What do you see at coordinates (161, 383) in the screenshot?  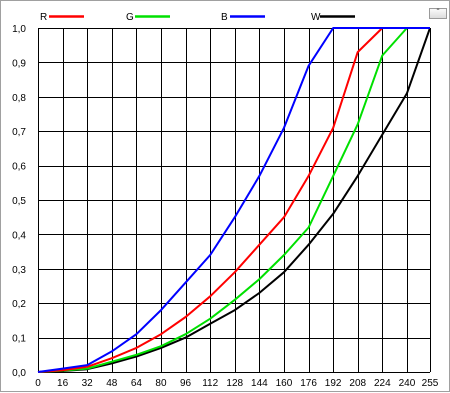 I see `x-tick-label: 80` at bounding box center [161, 383].